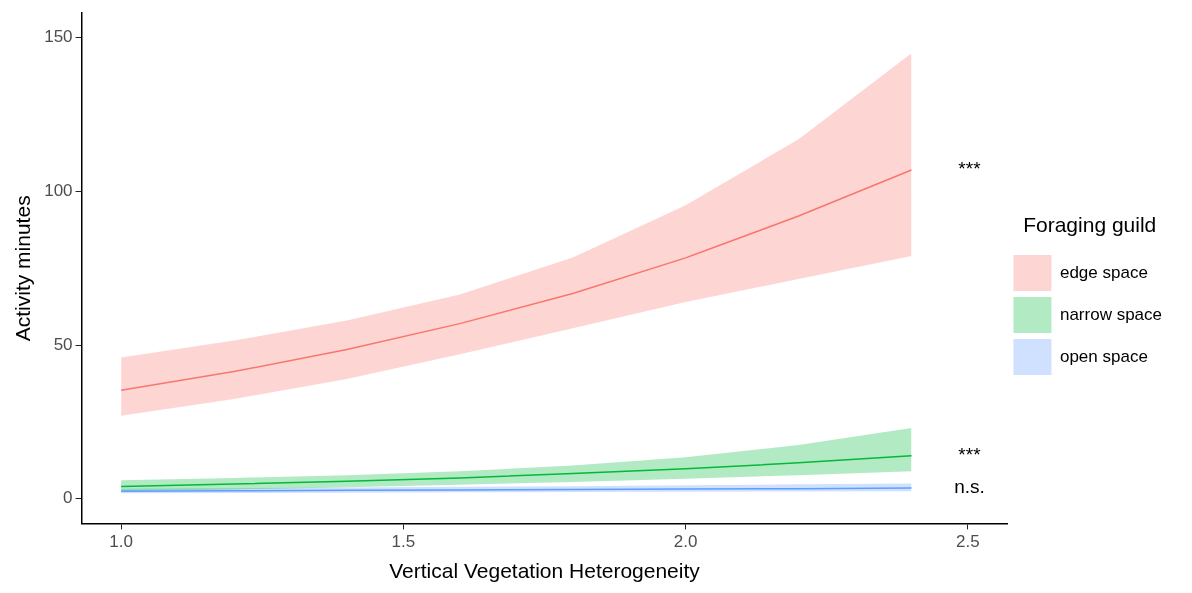  What do you see at coordinates (1090, 225) in the screenshot?
I see `legend-title: Foraging guild` at bounding box center [1090, 225].